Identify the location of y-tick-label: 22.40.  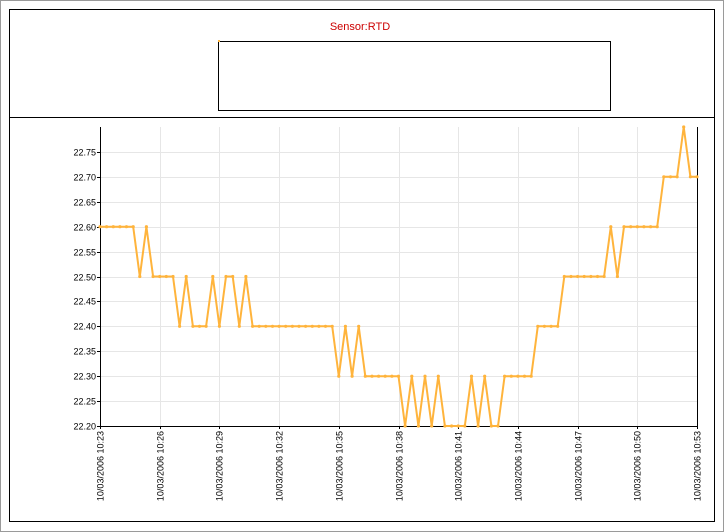
(84, 327).